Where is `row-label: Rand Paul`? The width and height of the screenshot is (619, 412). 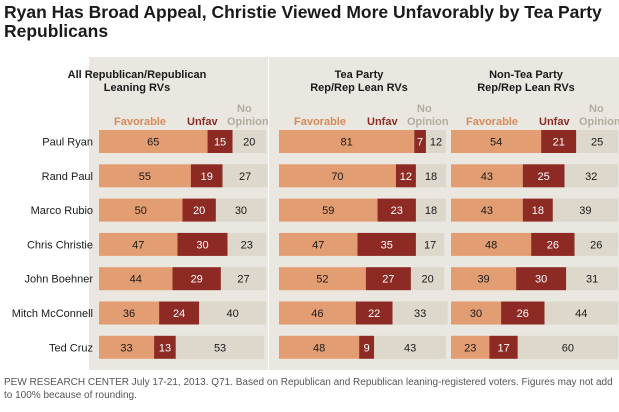 row-label: Rand Paul is located at coordinates (67, 177).